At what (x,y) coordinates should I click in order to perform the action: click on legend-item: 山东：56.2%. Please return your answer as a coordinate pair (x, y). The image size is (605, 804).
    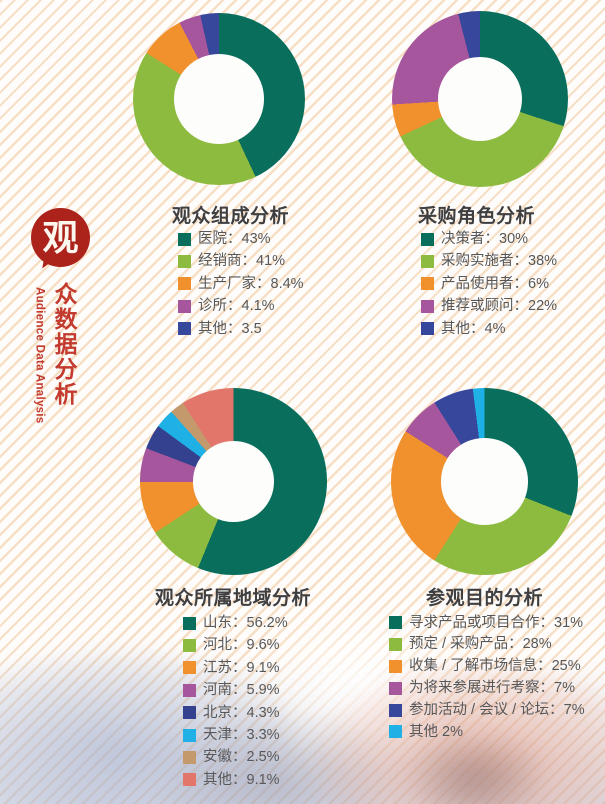
    Looking at the image, I should click on (235, 623).